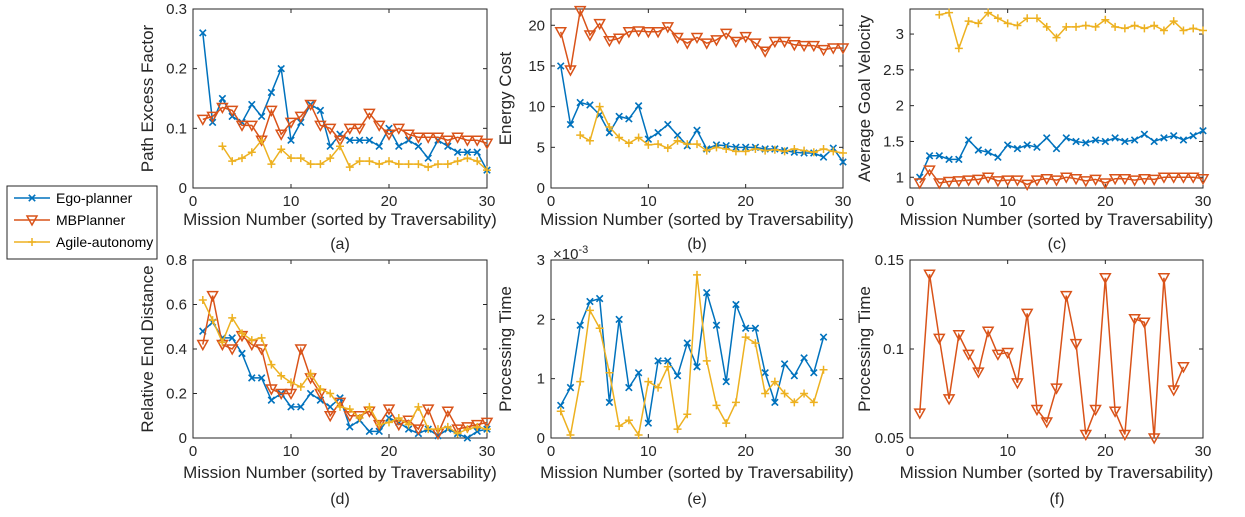  Describe the element at coordinates (893, 70) in the screenshot. I see `y-tick-label: 2.5` at that location.